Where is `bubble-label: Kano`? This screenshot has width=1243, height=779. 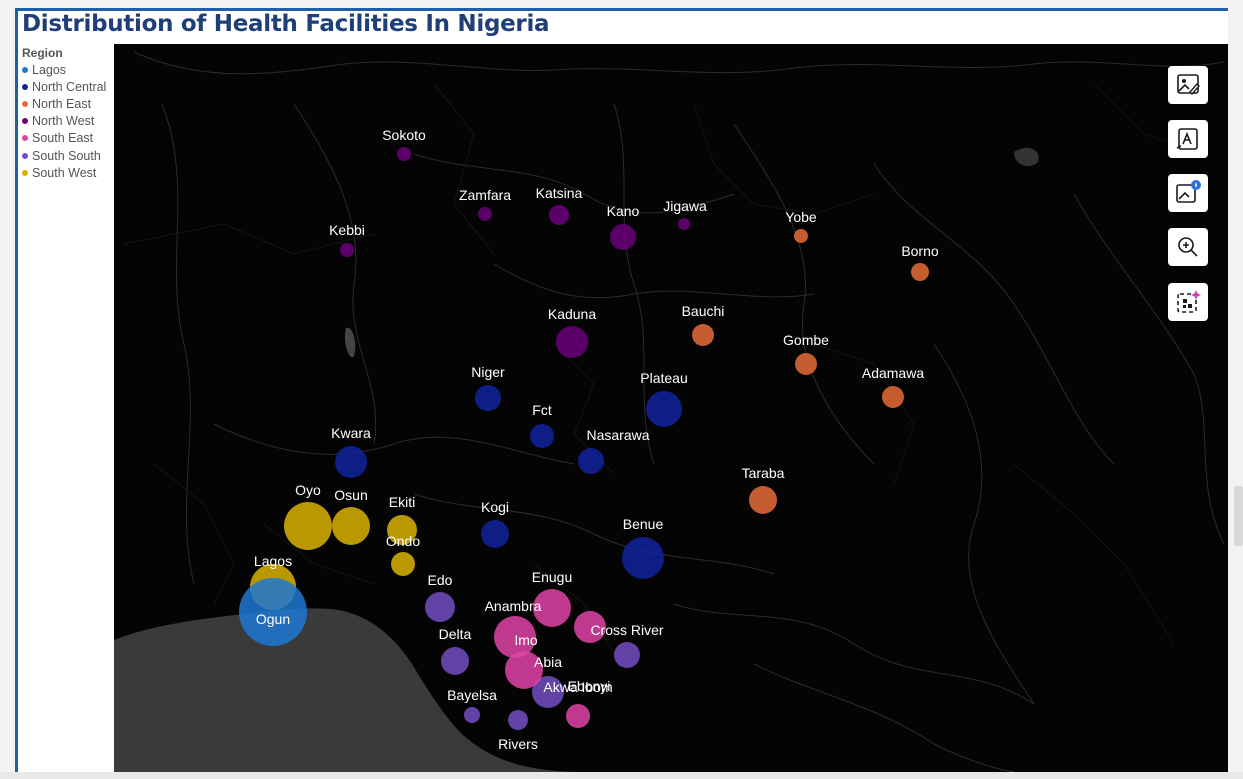 bubble-label: Kano is located at coordinates (623, 211).